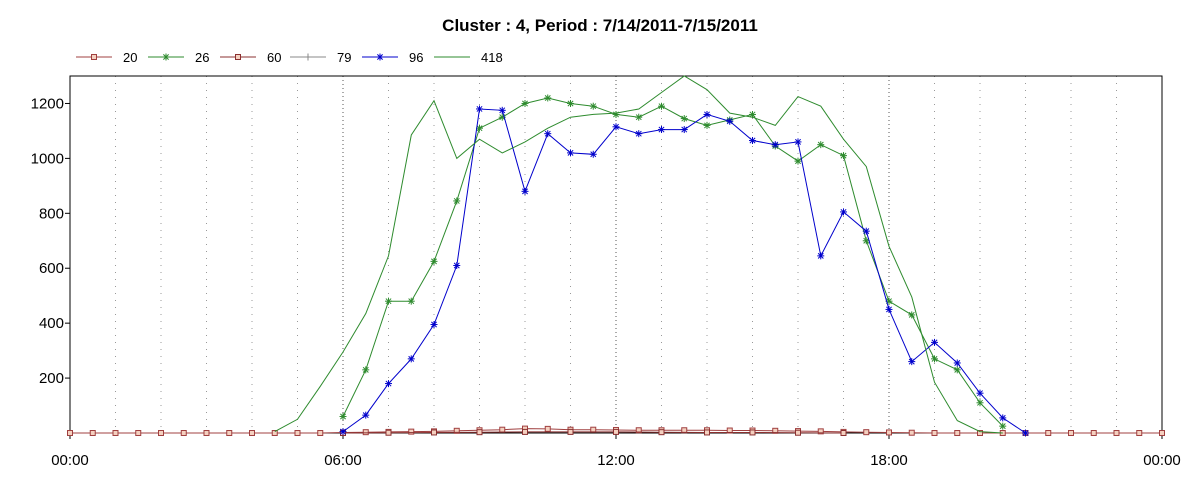 Image resolution: width=1200 pixels, height=480 pixels. I want to click on y-tick-label: 1000, so click(47, 158).